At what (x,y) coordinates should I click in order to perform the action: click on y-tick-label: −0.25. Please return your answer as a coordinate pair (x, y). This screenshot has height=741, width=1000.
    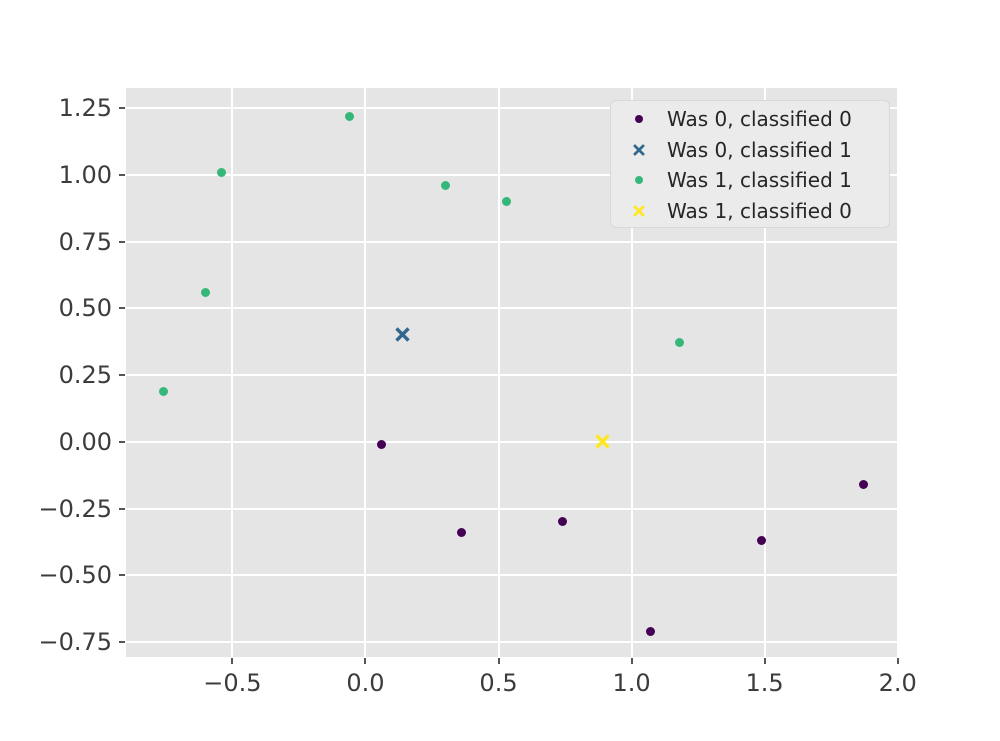
    Looking at the image, I should click on (75, 508).